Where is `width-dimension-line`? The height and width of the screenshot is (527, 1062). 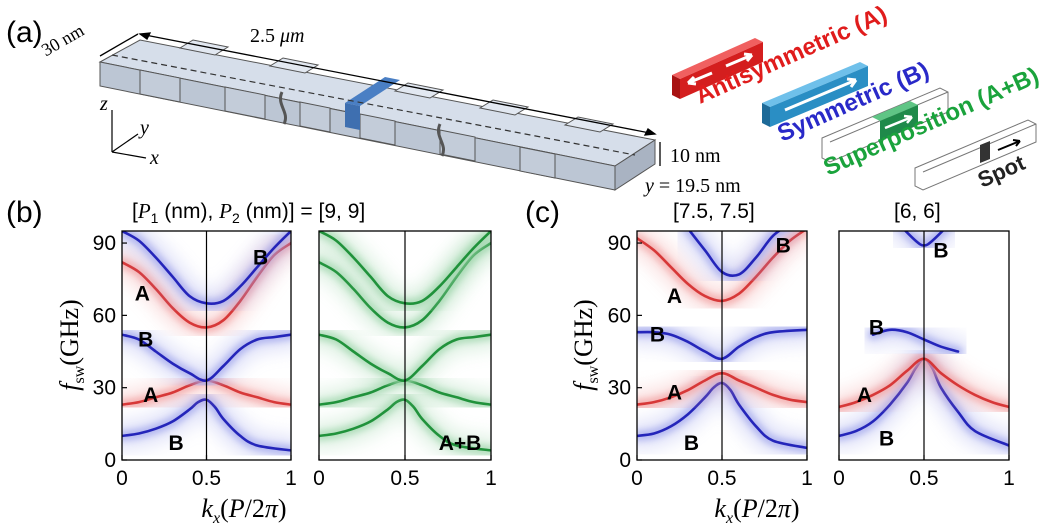 width-dimension-line is located at coordinates (119, 45).